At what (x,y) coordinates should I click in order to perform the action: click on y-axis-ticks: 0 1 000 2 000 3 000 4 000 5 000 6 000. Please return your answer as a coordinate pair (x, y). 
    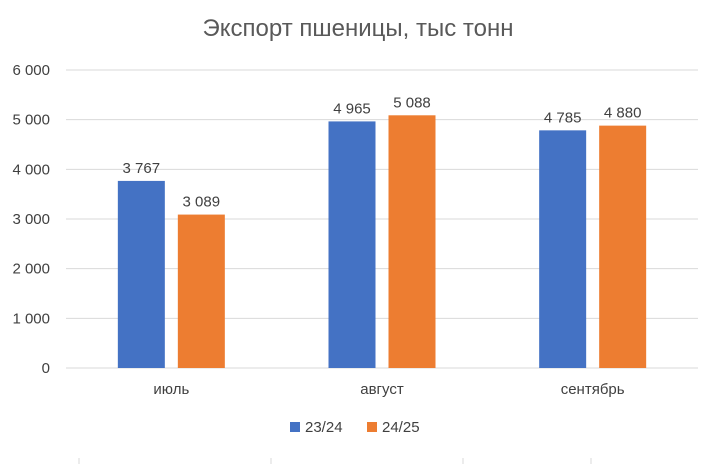
    Looking at the image, I should click on (31, 219).